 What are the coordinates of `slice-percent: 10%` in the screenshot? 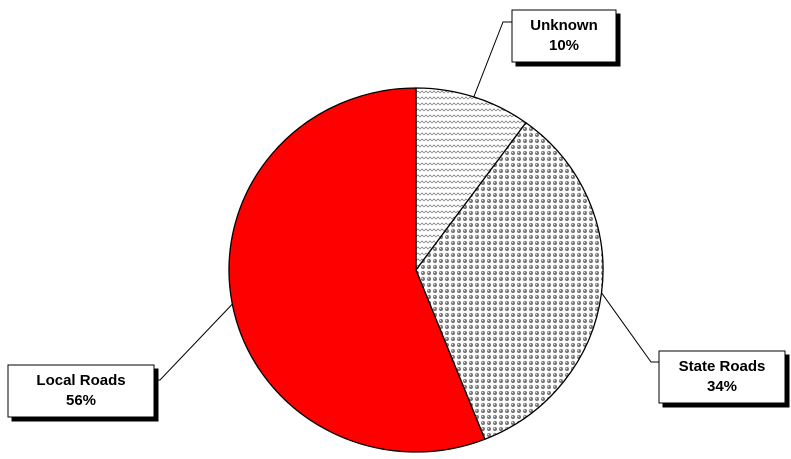 It's located at (564, 45).